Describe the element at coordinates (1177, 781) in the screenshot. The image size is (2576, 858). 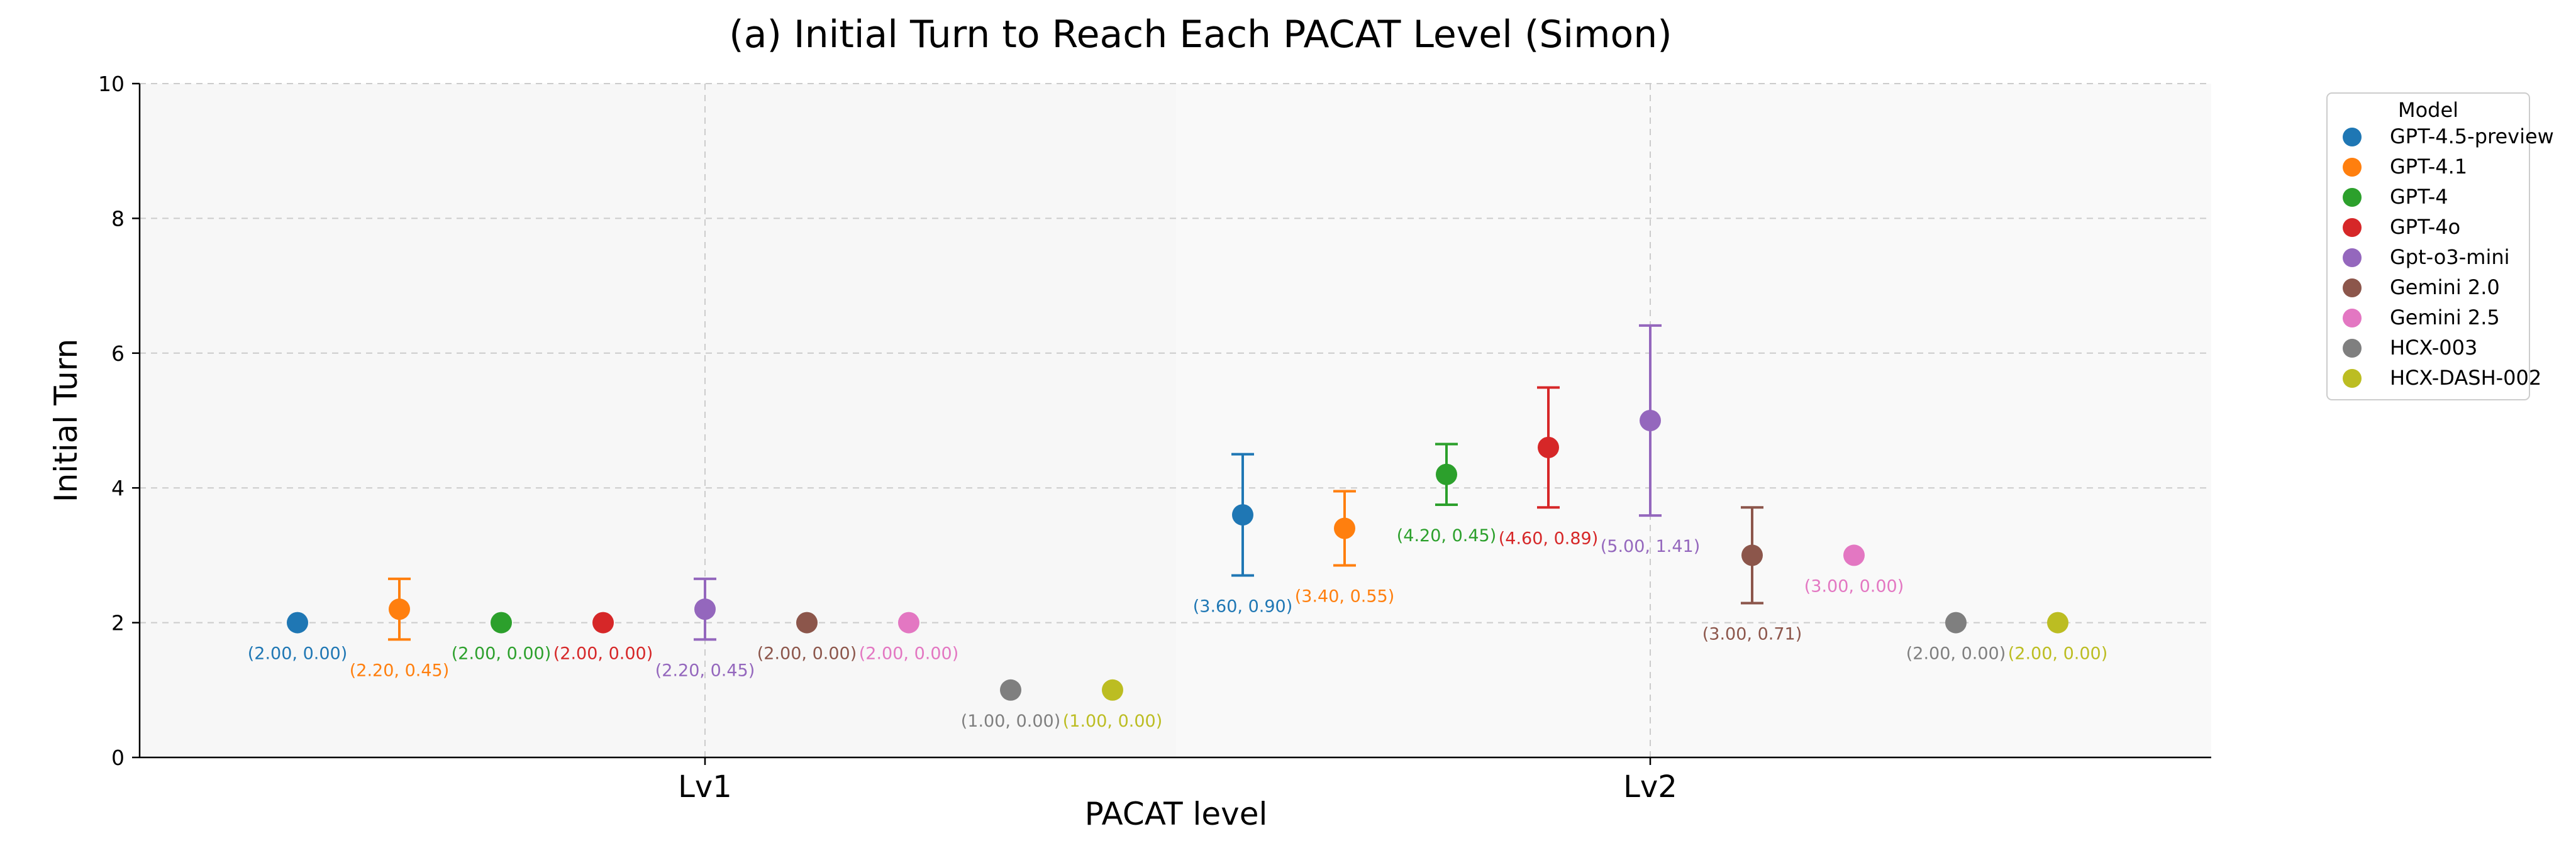
I see `x-ticks: Lv1 Lv2` at that location.